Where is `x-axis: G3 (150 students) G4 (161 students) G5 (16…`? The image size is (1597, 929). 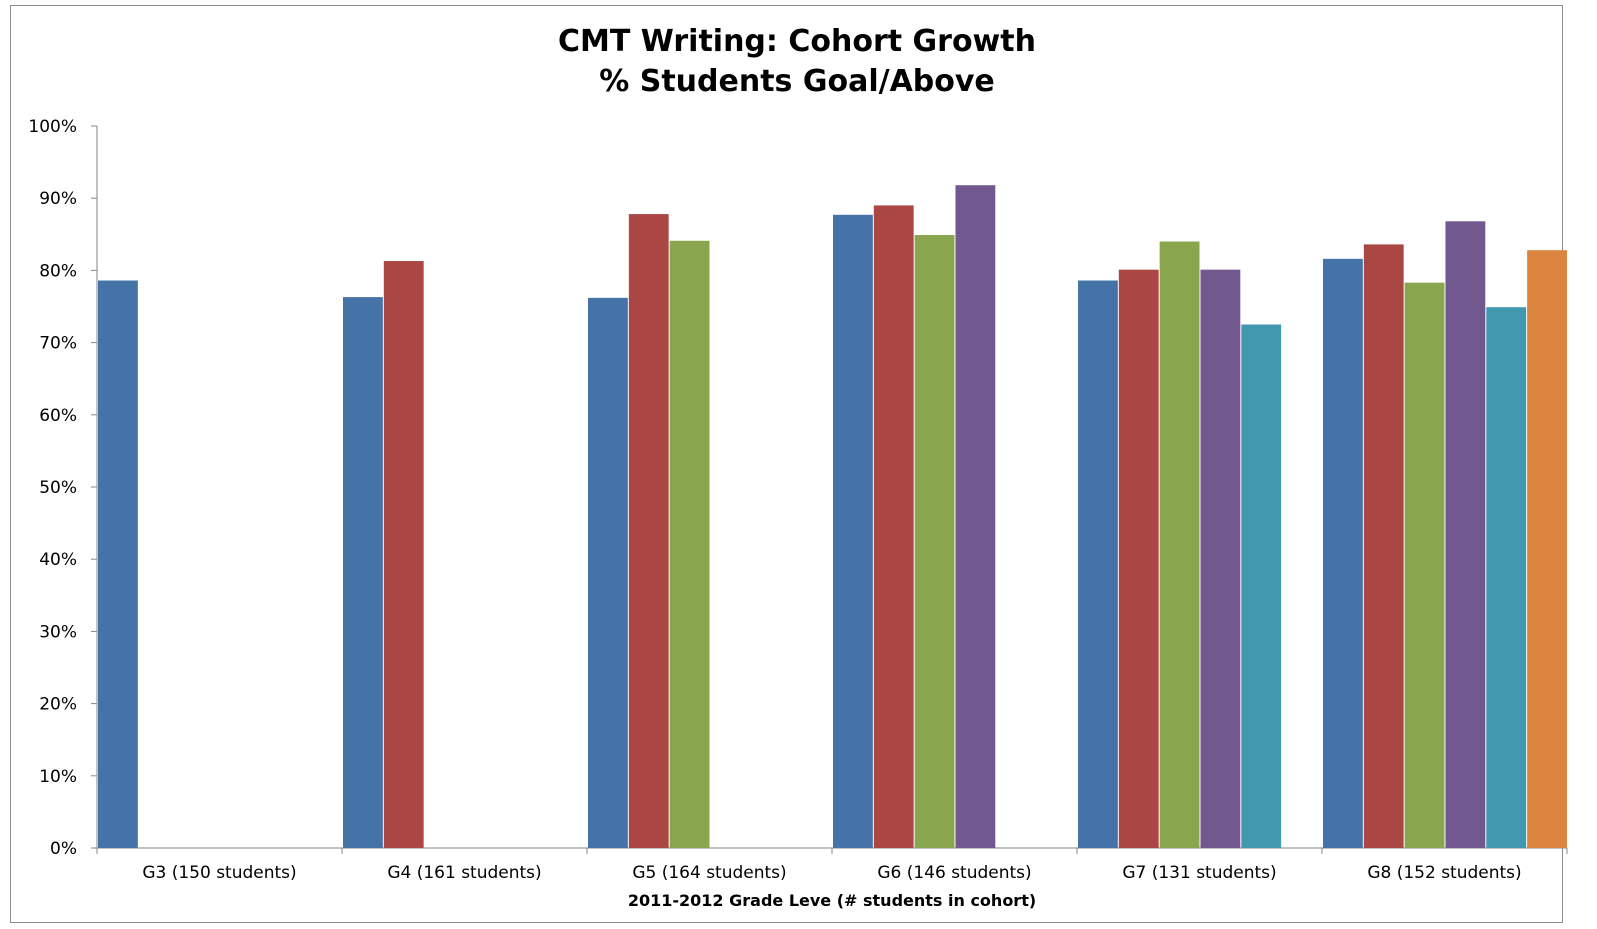
x-axis: G3 (150 students) G4 (161 students) G5 (16… is located at coordinates (832, 865).